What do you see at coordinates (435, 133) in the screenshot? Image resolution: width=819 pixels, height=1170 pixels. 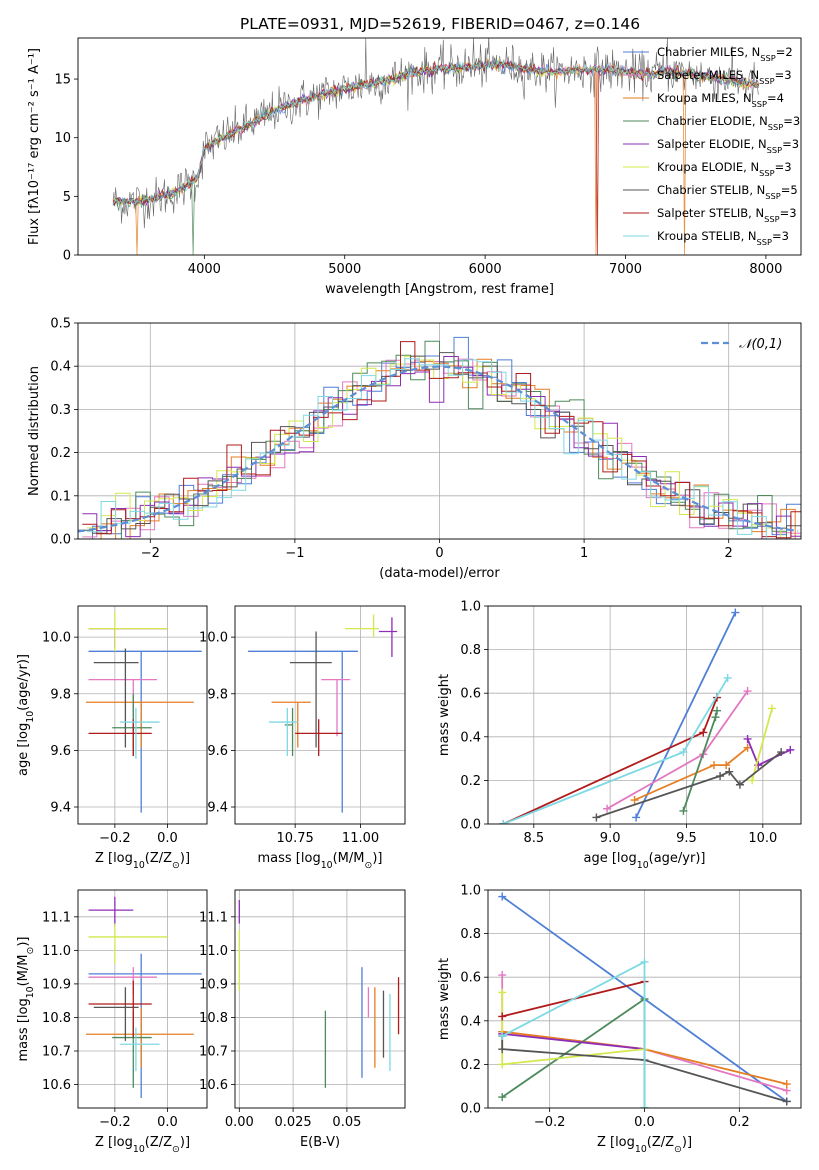 I see `observed-spectrum` at bounding box center [435, 133].